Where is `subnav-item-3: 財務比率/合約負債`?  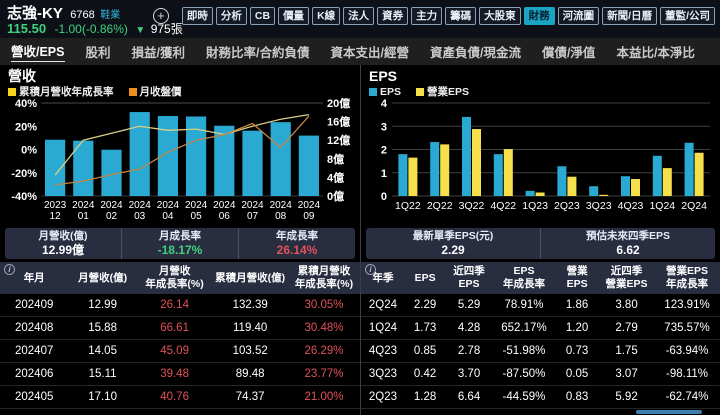
subnav-item-3: 財務比率/合約負債 is located at coordinates (258, 52).